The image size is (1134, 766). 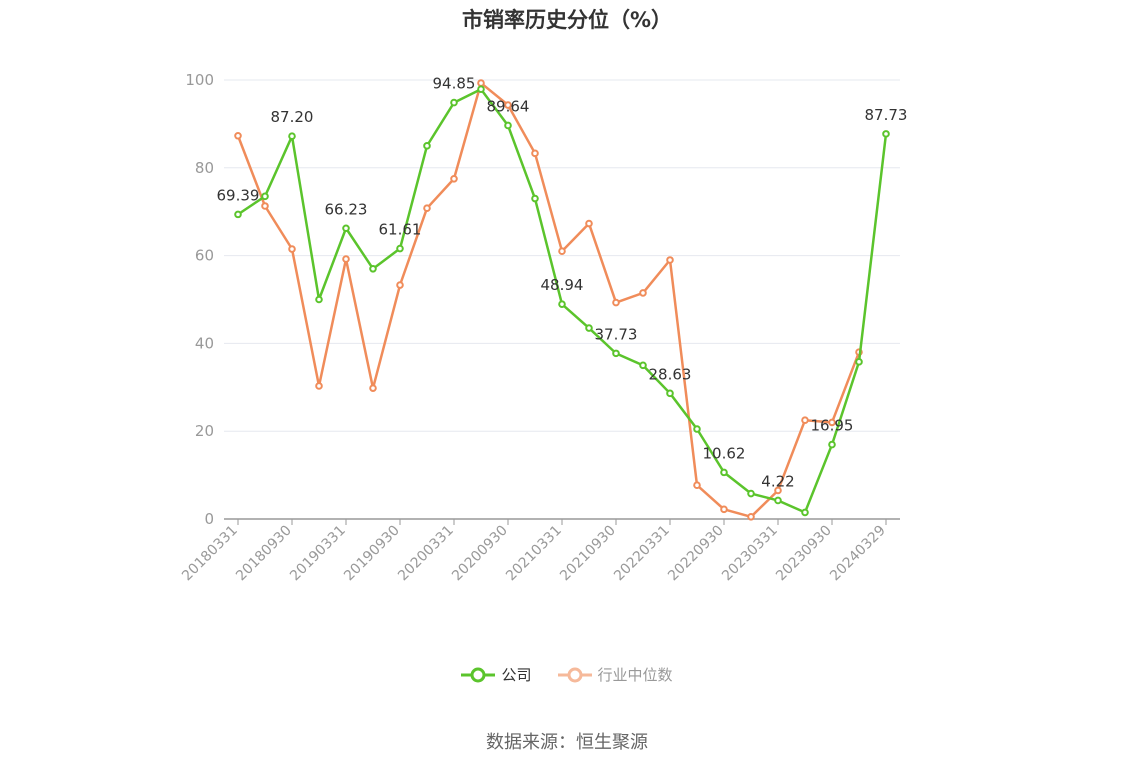 What do you see at coordinates (750, 554) in the screenshot?
I see `x-tick-label: 20230331` at bounding box center [750, 554].